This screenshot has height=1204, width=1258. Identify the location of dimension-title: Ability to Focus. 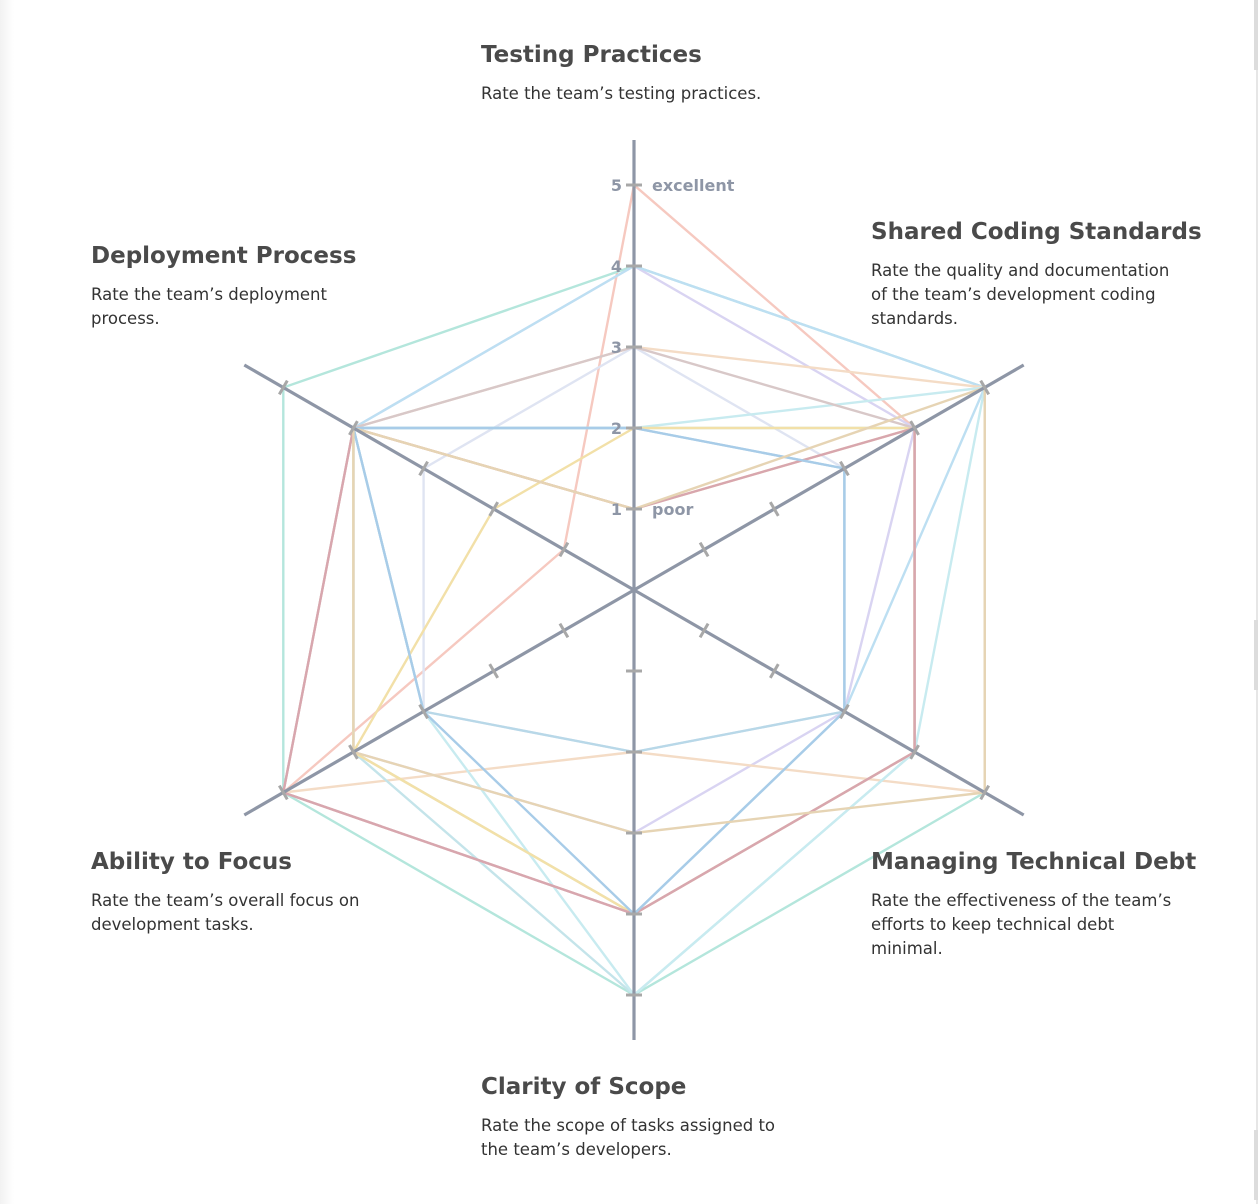
(241, 862).